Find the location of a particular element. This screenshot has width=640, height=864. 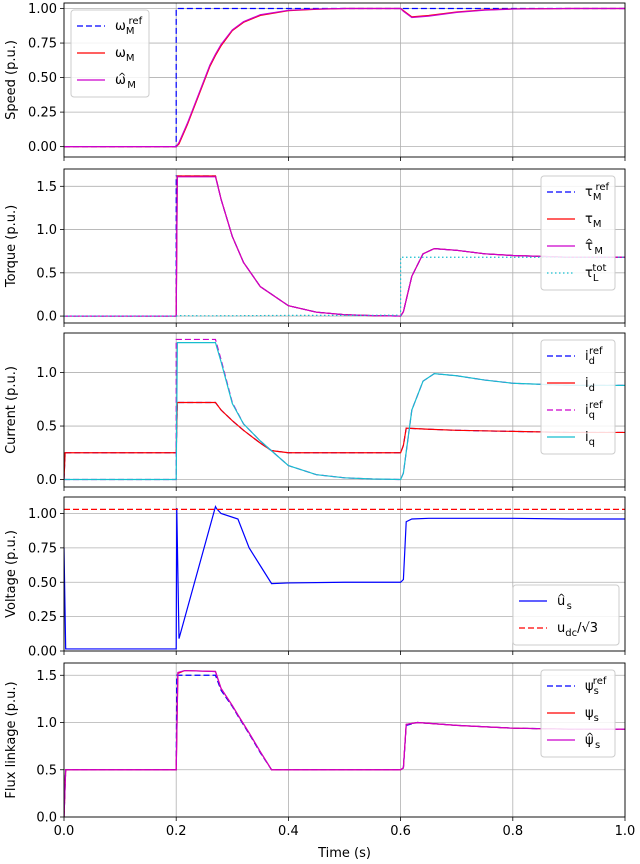

y-axis-label: Speed (p.u.) is located at coordinates (11, 80).